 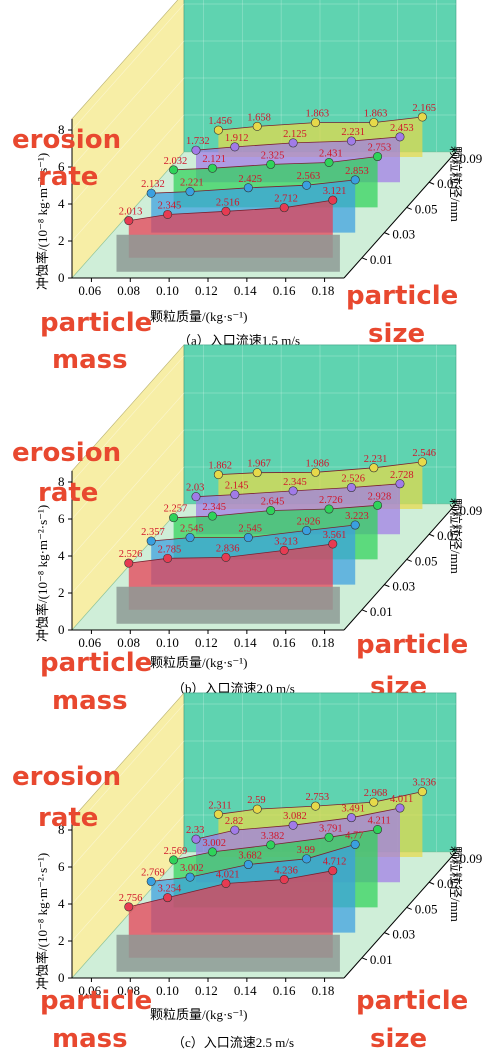 I want to click on data-label: 2.032, so click(x=176, y=161).